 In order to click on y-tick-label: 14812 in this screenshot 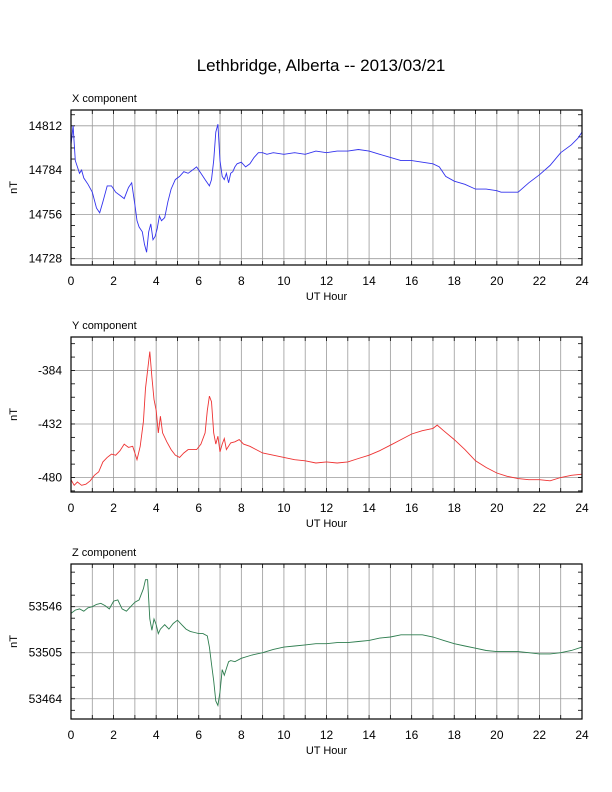, I will do `click(46, 126)`.